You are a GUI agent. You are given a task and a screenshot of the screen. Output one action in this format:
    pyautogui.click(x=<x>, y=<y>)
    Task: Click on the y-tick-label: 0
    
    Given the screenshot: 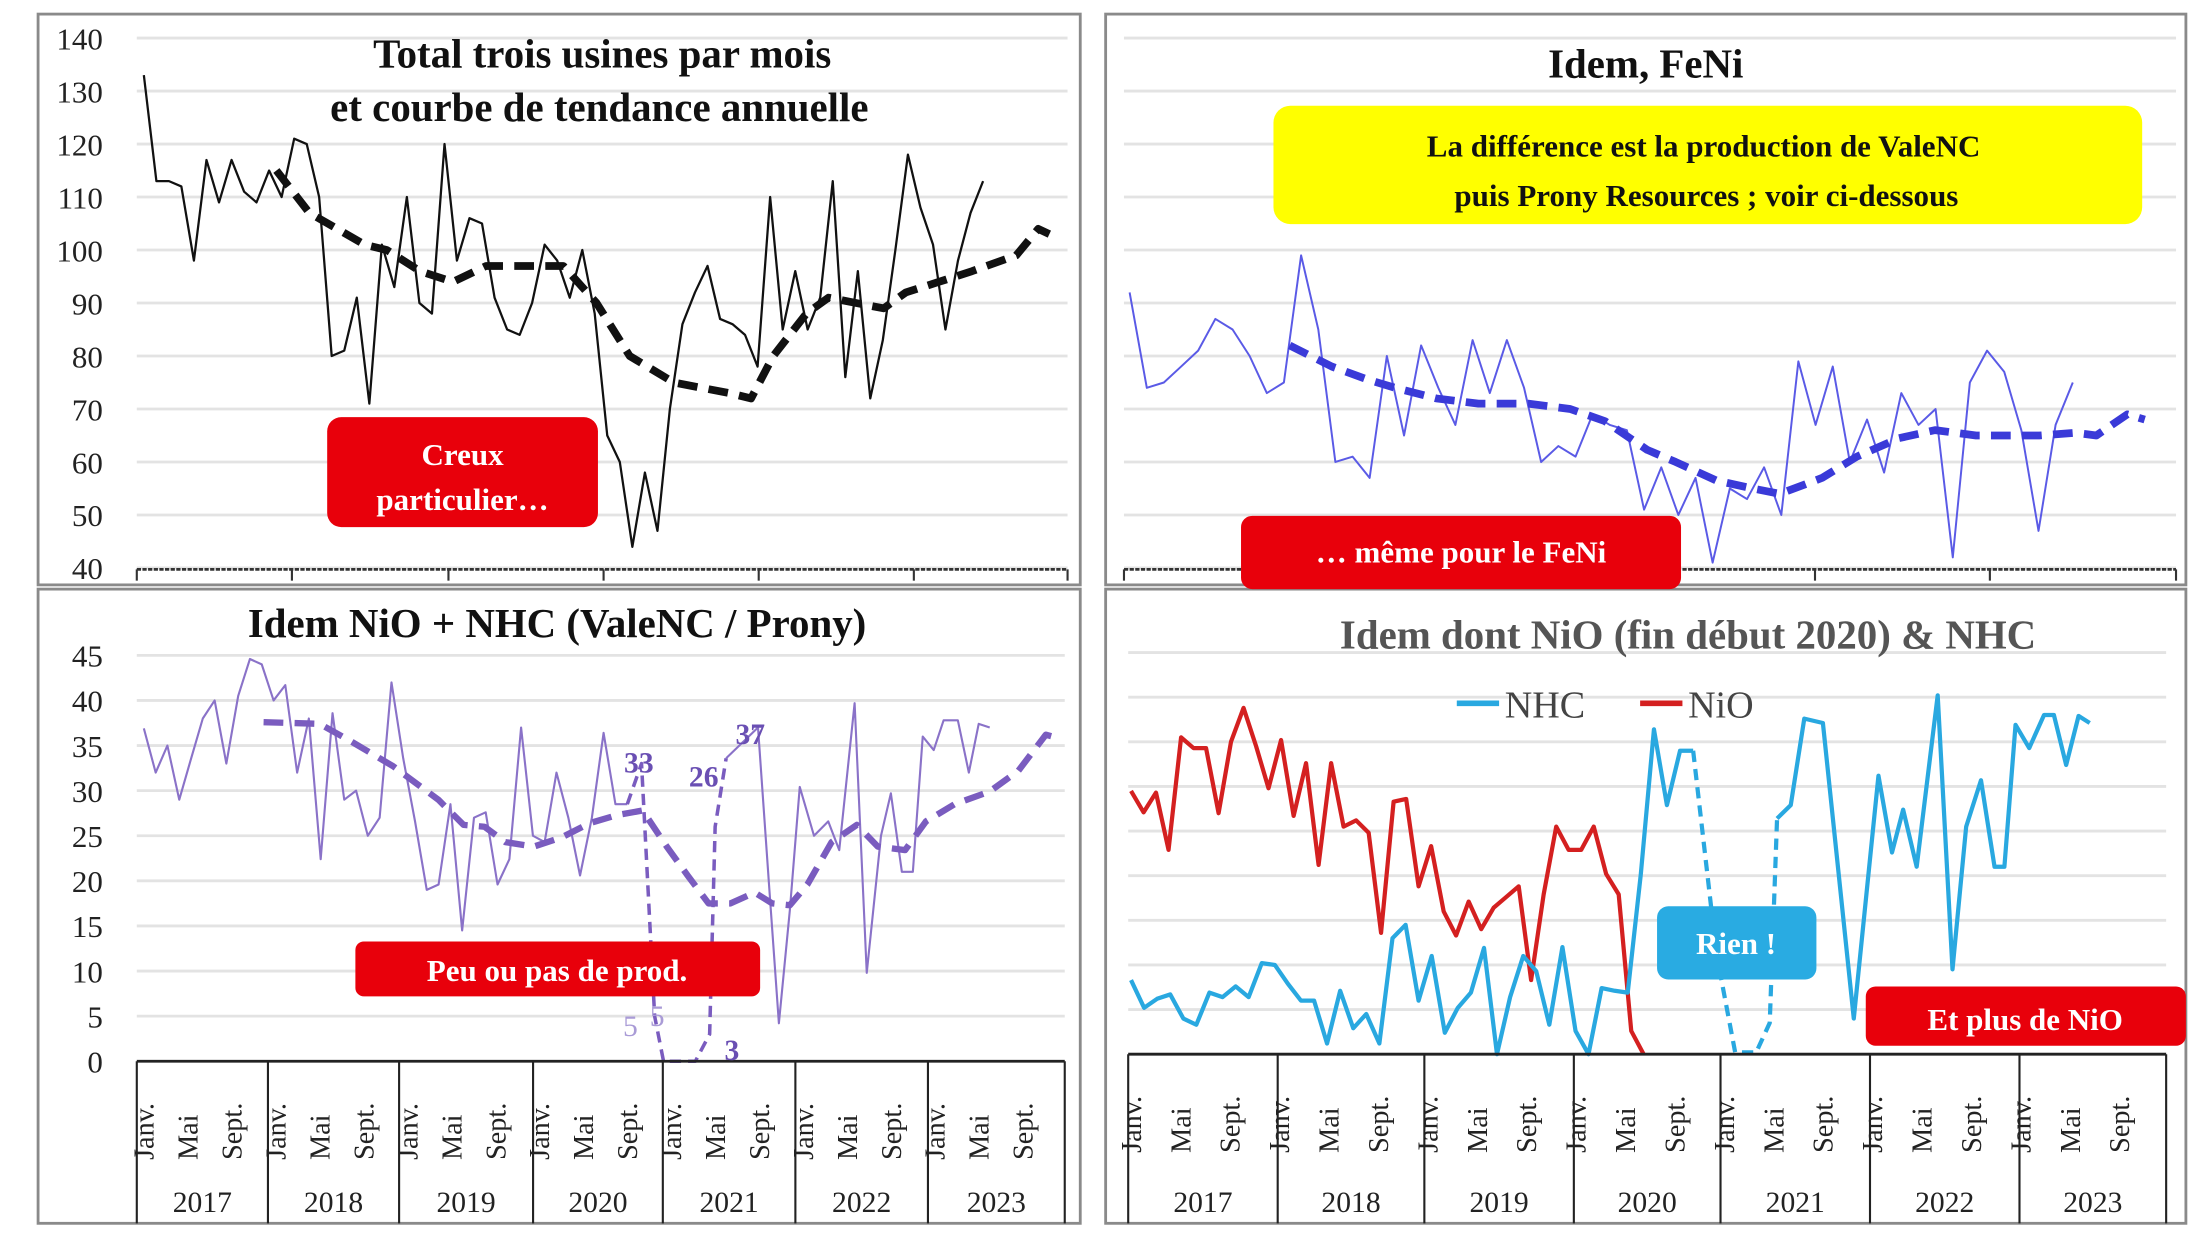 What is the action you would take?
    pyautogui.click(x=95, y=1062)
    